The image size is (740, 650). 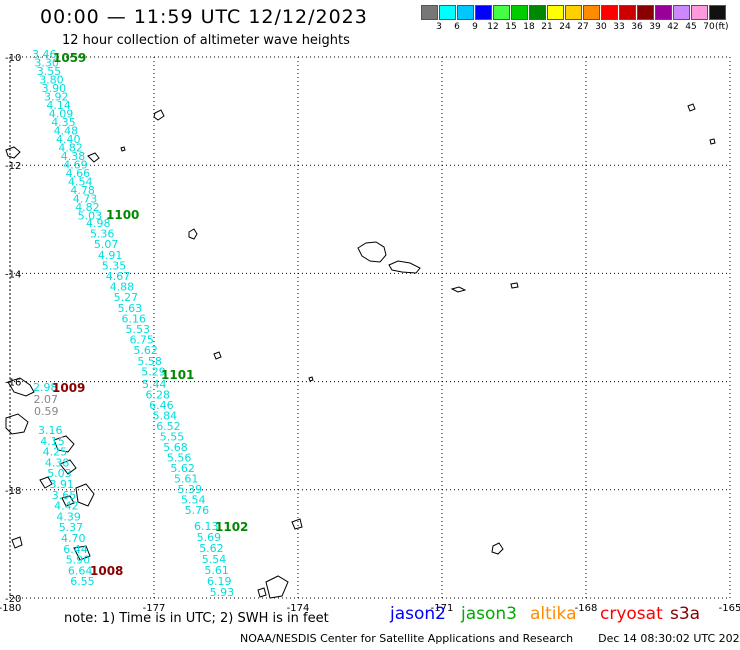 I want to click on legend-label: 30, so click(x=601, y=27).